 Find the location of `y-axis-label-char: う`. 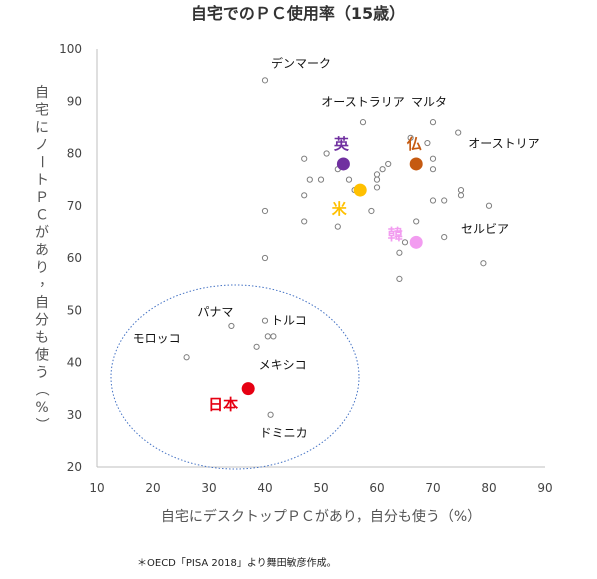

y-axis-label-char: う is located at coordinates (42, 373).